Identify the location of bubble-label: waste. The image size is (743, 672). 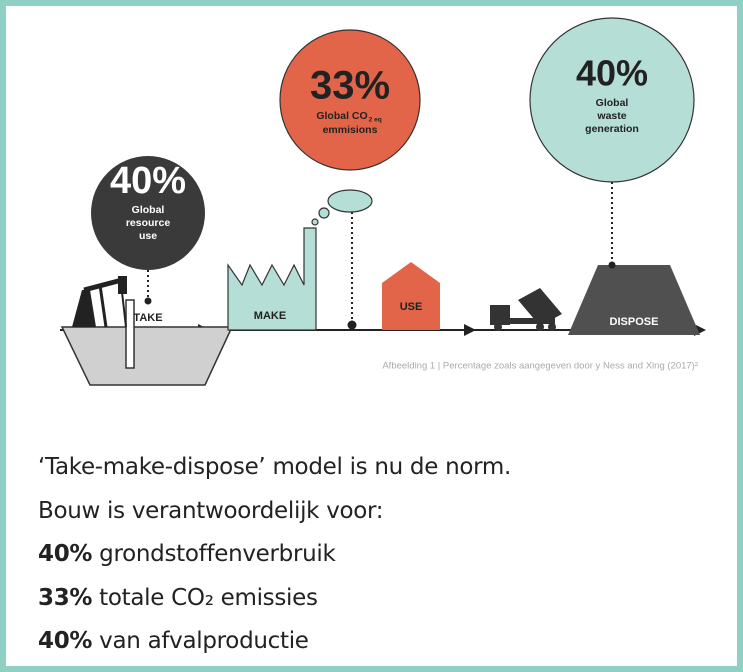
(611, 116).